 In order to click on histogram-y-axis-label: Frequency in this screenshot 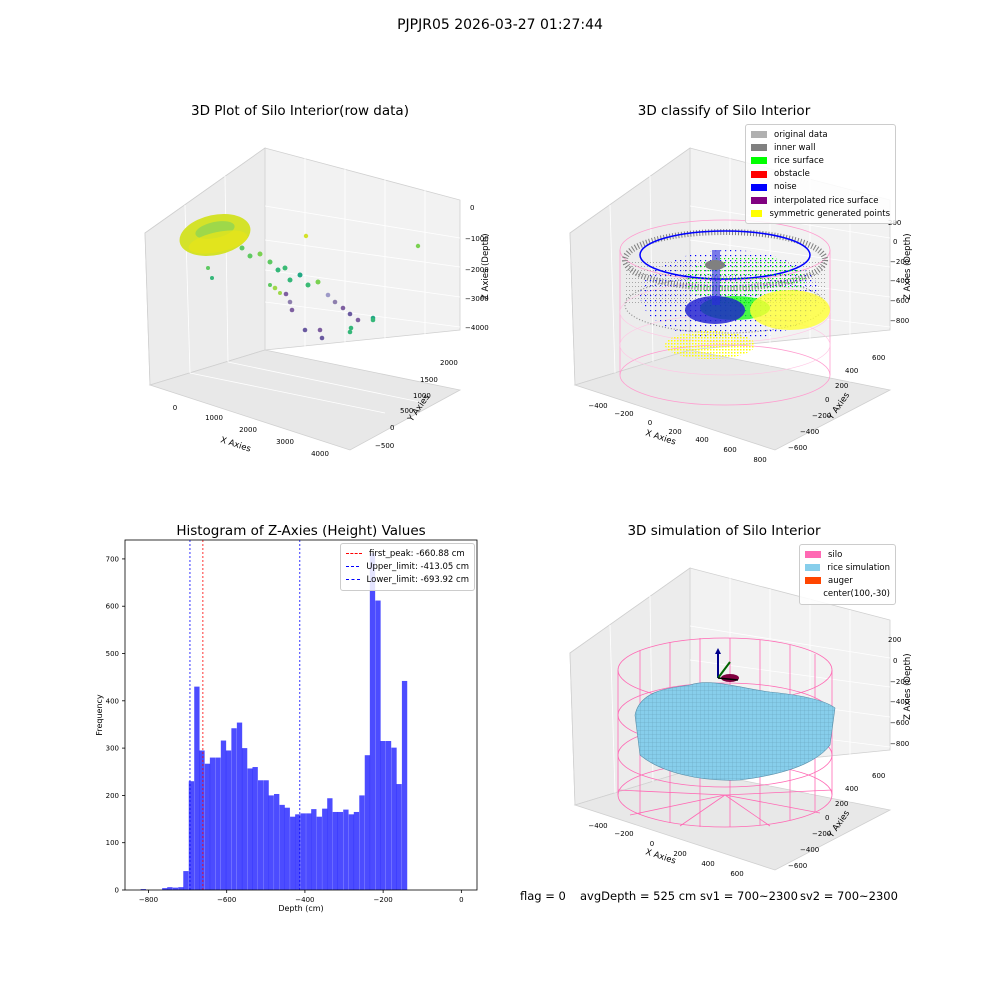, I will do `click(99, 715)`.